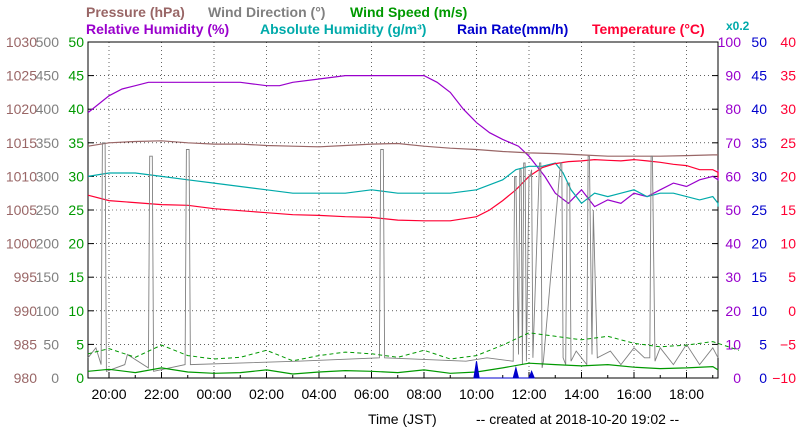 The height and width of the screenshot is (434, 800). Describe the element at coordinates (48, 109) in the screenshot. I see `y-tick-label-wind_dir: 400` at that location.